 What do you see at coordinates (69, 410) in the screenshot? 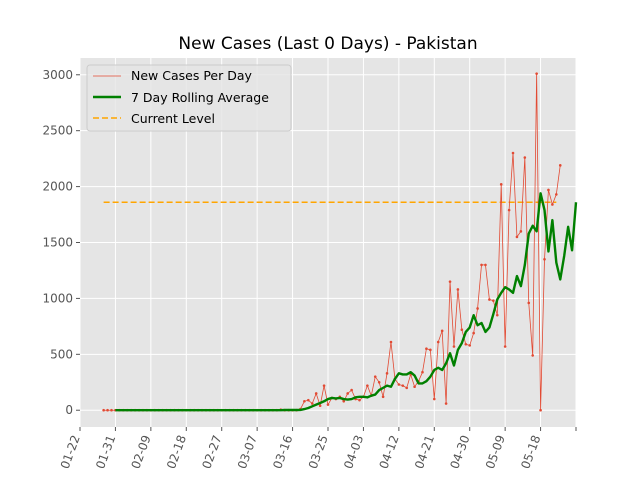
I see `y-tick-label: 0` at bounding box center [69, 410].